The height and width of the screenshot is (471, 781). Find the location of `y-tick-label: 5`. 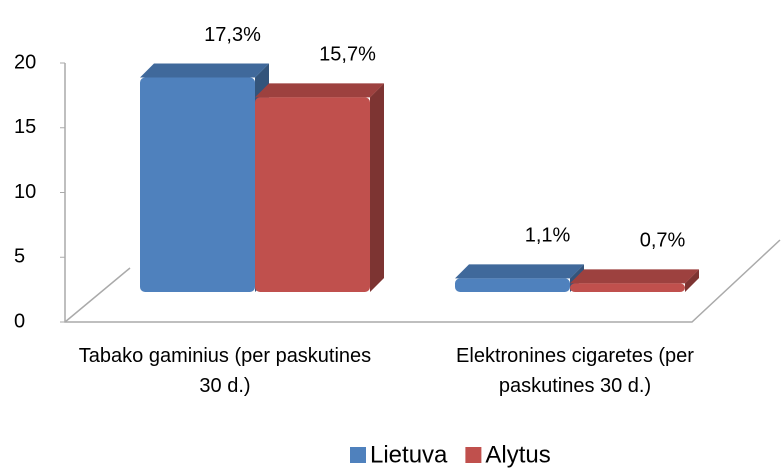

y-tick-label: 5 is located at coordinates (19, 257).